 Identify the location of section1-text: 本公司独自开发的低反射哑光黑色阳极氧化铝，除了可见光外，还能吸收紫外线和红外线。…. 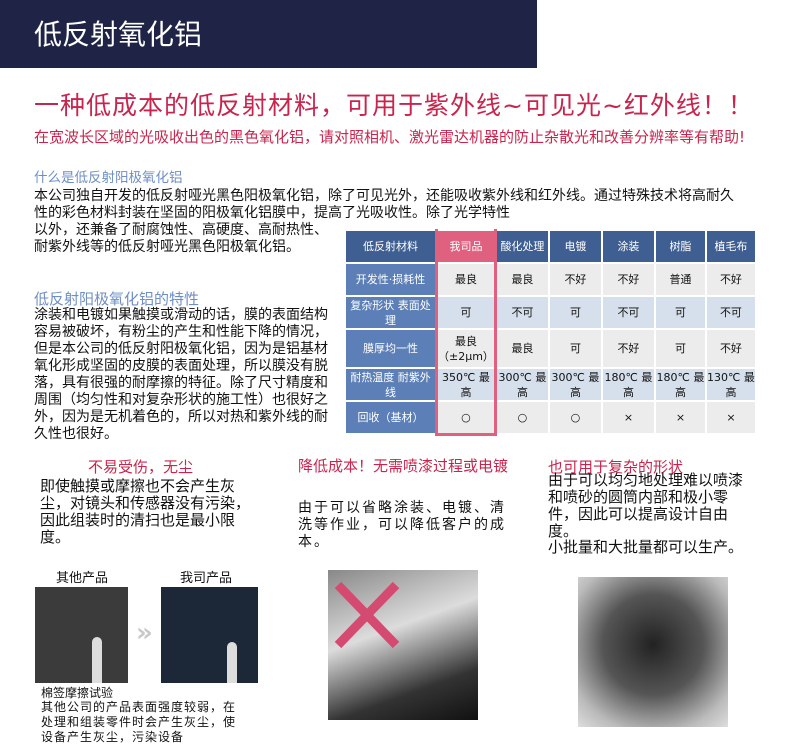
(384, 204).